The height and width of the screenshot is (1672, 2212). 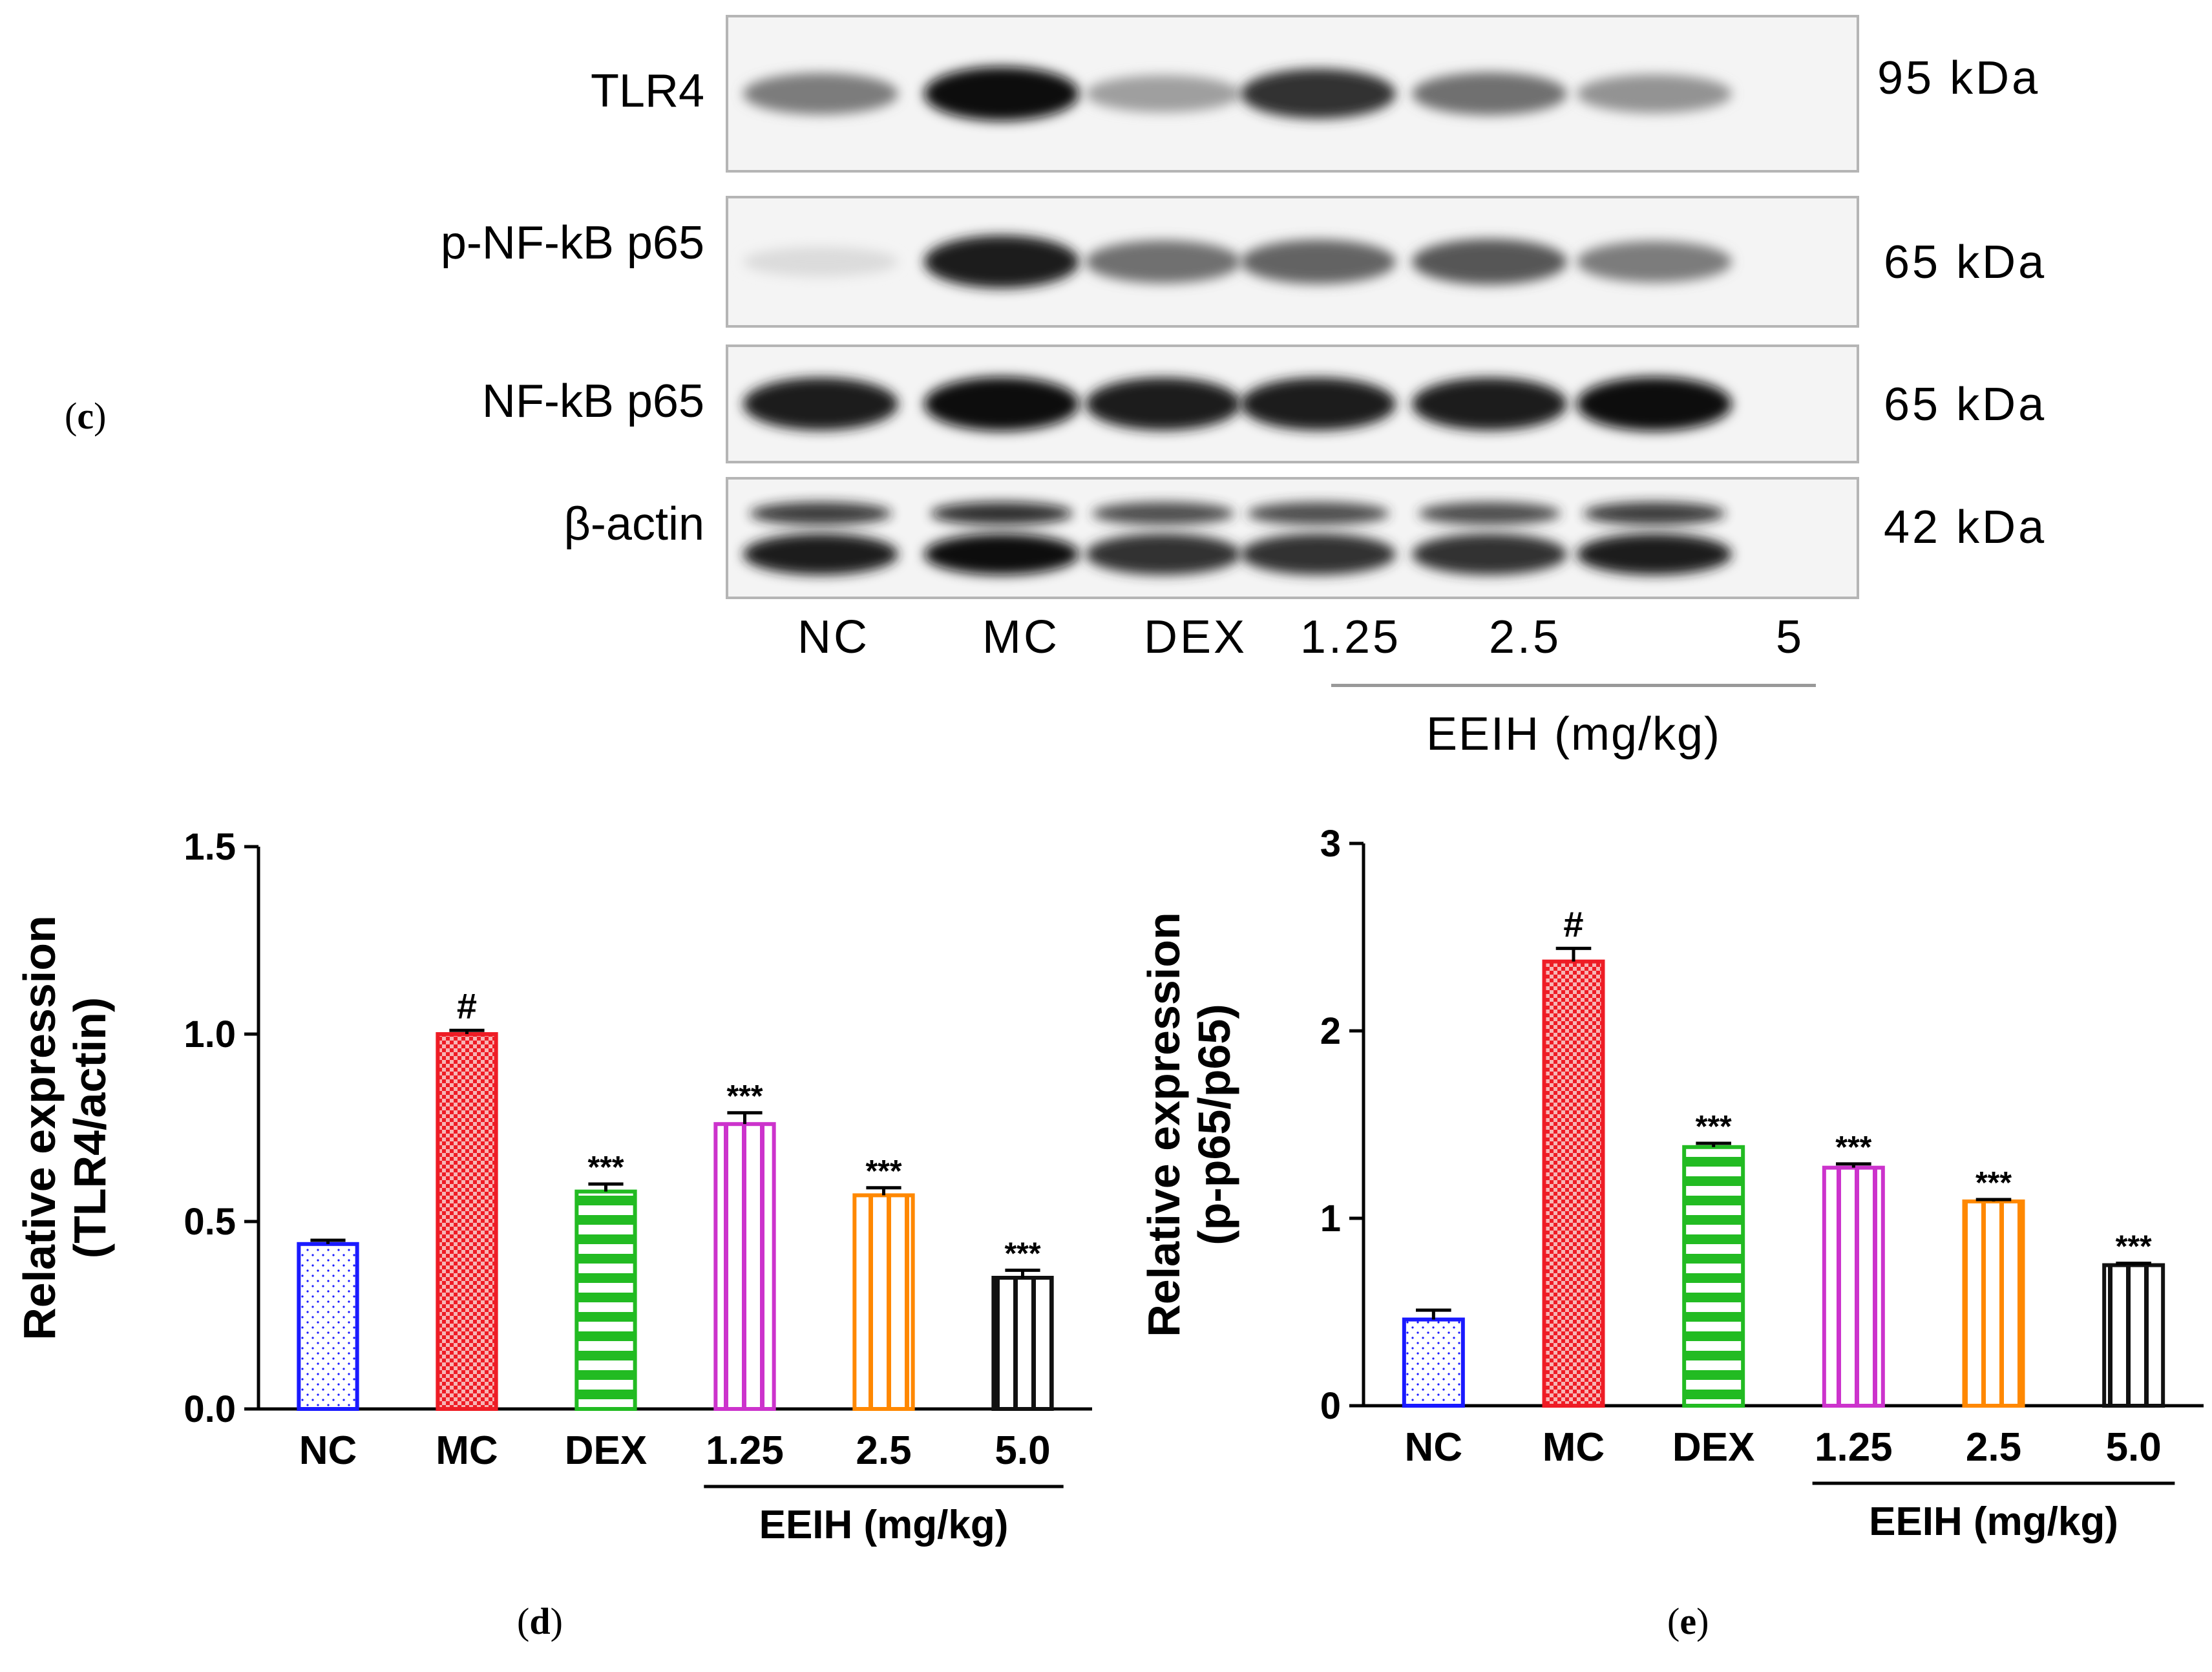 I want to click on blot-row-name: p-NF-kB p65, so click(x=572, y=243).